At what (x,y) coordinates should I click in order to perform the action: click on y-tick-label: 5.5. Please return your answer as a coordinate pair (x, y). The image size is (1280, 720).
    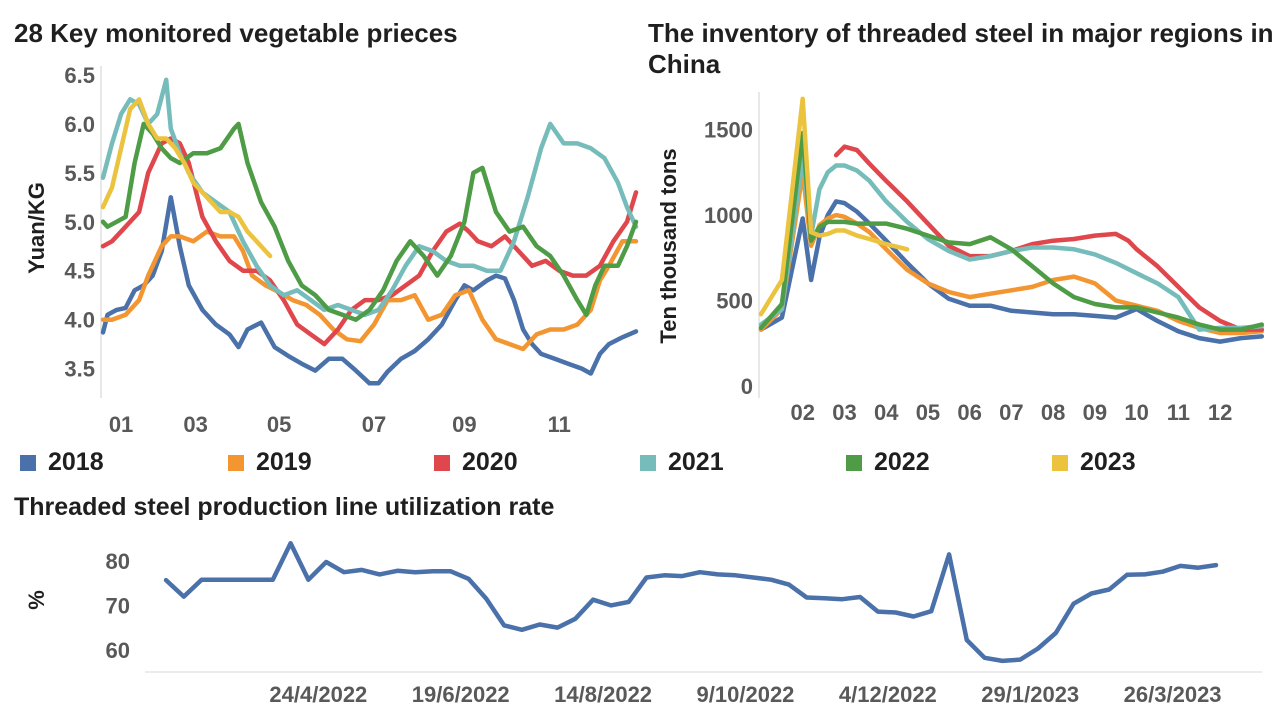
    Looking at the image, I should click on (79, 173).